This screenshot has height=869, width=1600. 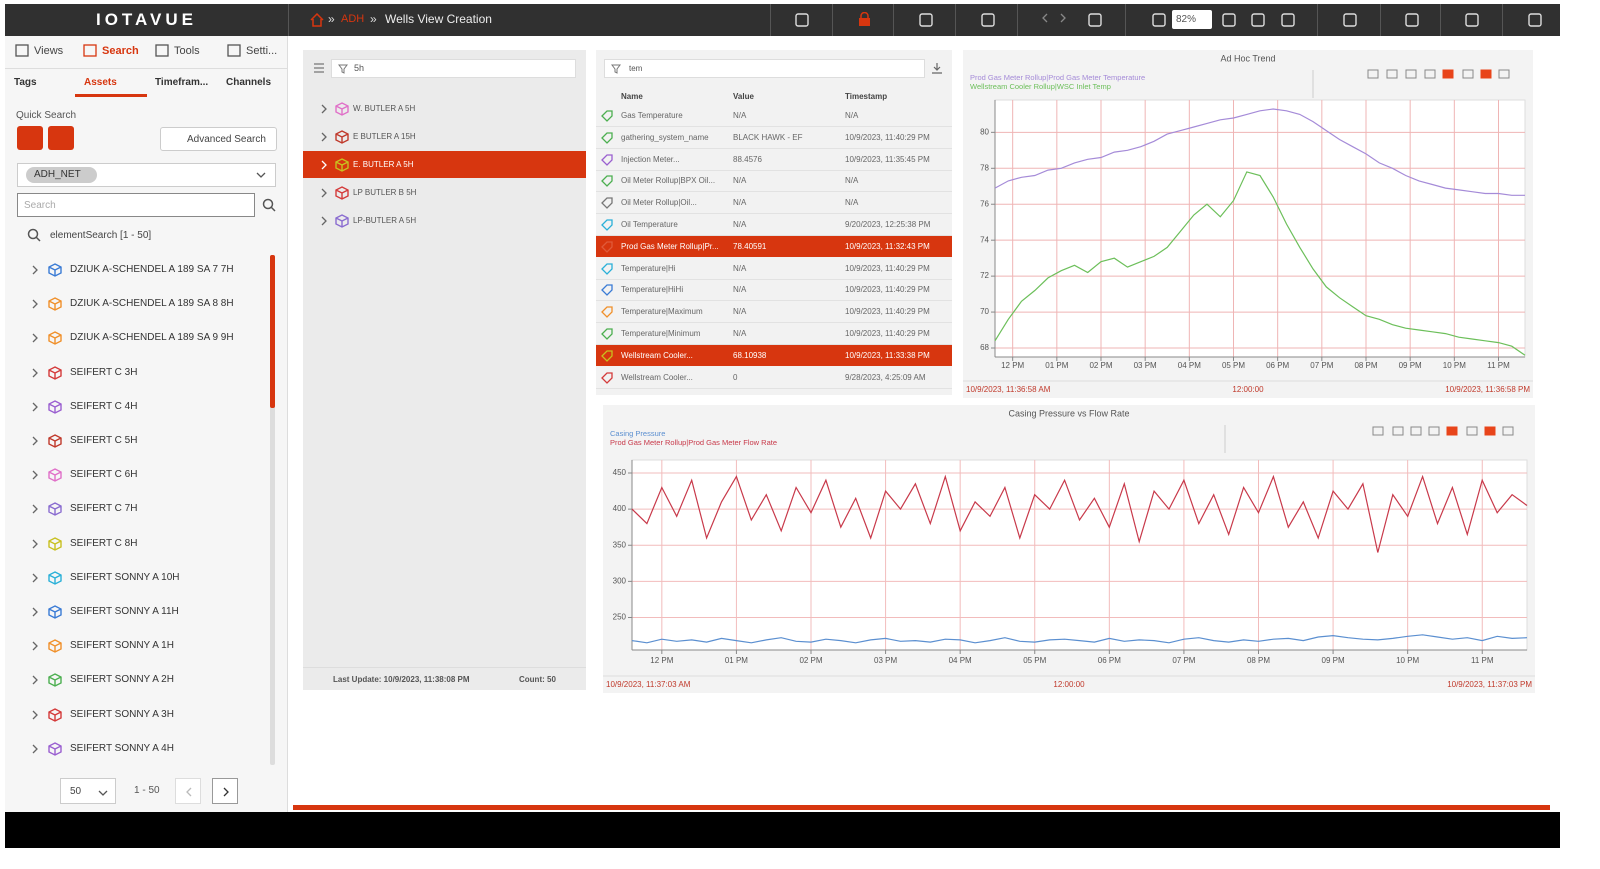 What do you see at coordinates (632, 96) in the screenshot?
I see `column-header: Name` at bounding box center [632, 96].